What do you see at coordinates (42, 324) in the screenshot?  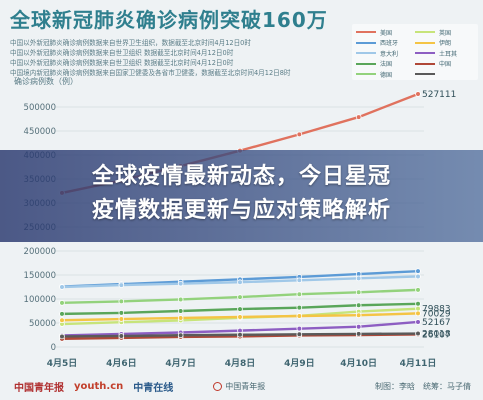 I see `y-tick-label: 50000` at bounding box center [42, 324].